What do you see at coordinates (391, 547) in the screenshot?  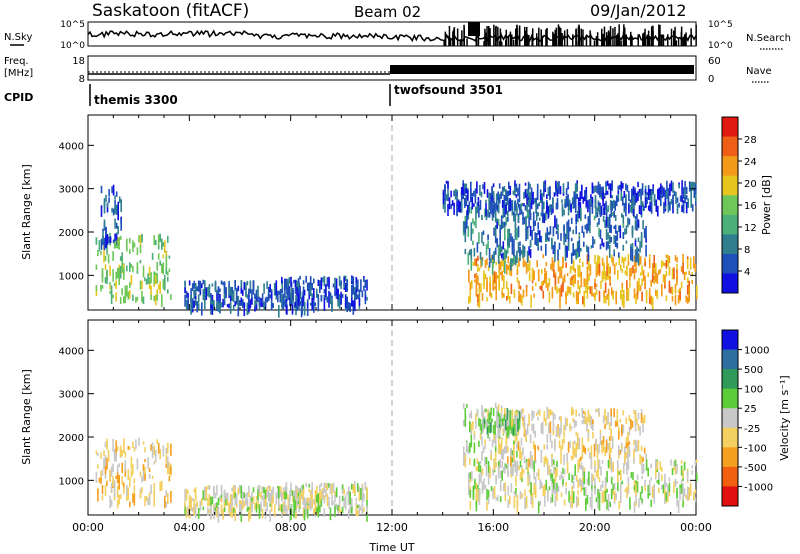 I see `time-xlabel: Time UT` at bounding box center [391, 547].